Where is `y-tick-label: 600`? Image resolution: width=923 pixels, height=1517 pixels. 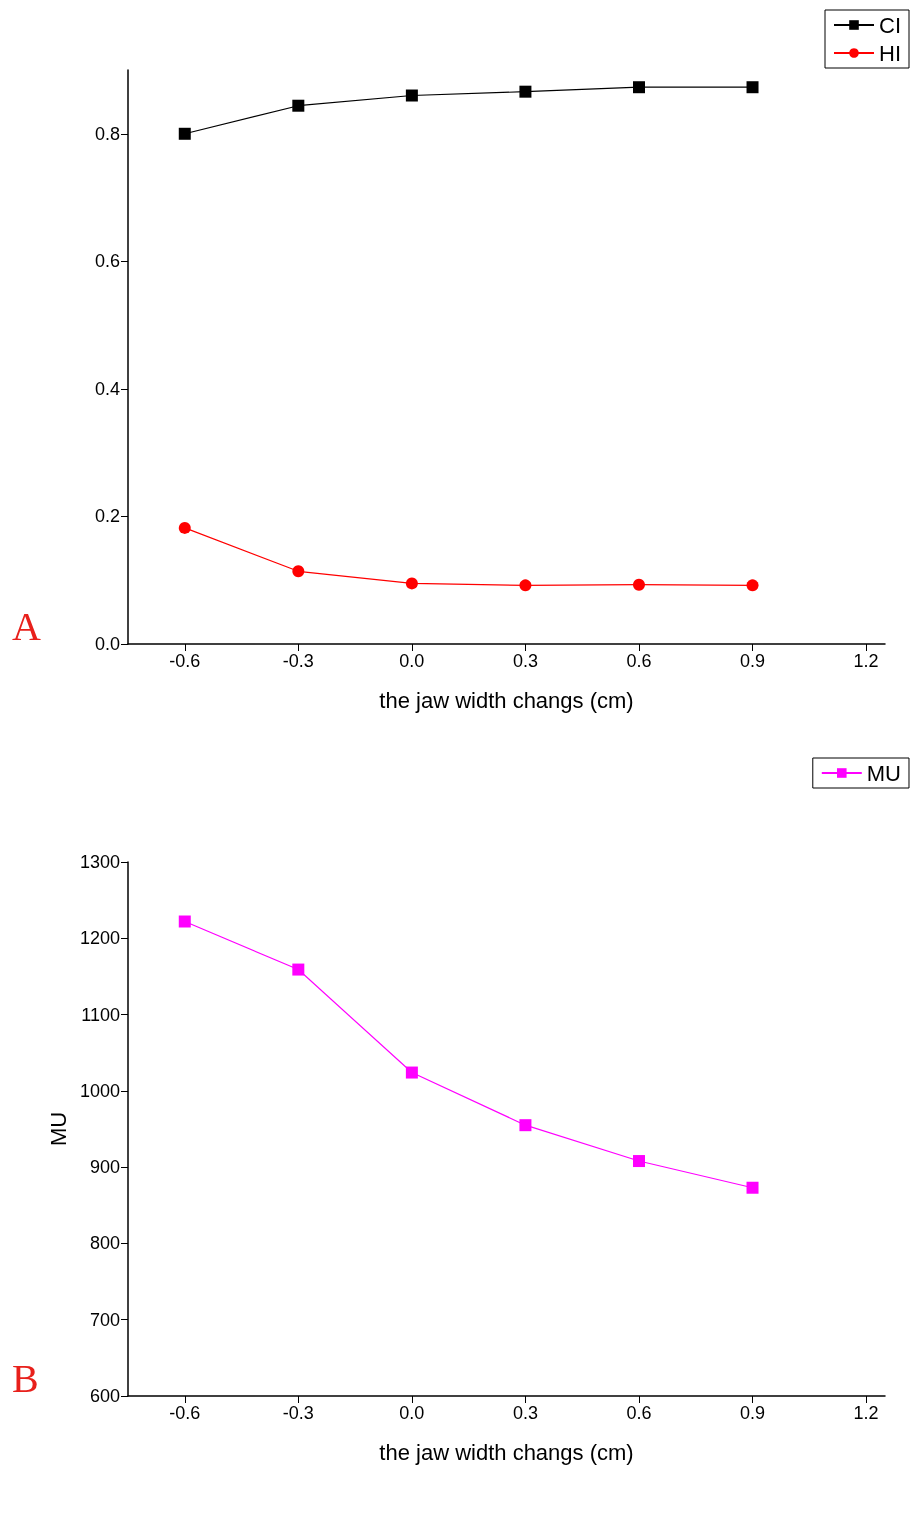 y-tick-label: 600 is located at coordinates (104, 1396).